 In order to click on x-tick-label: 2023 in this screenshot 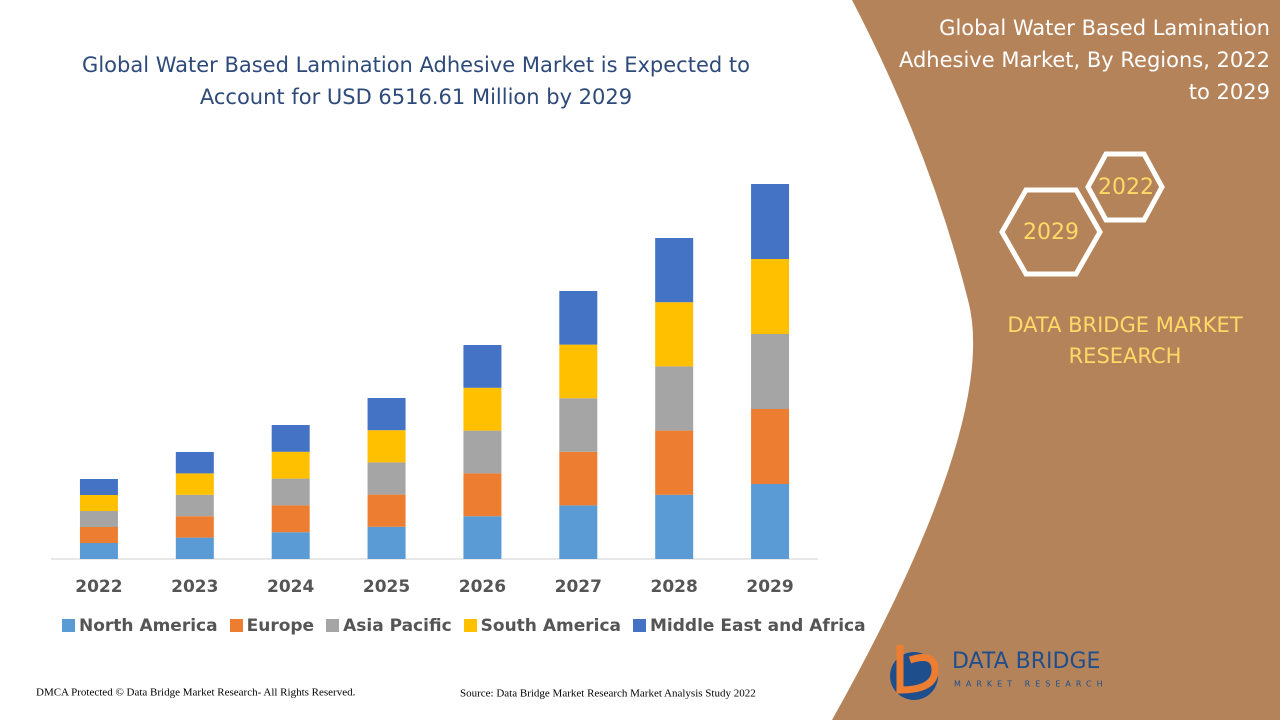, I will do `click(194, 587)`.